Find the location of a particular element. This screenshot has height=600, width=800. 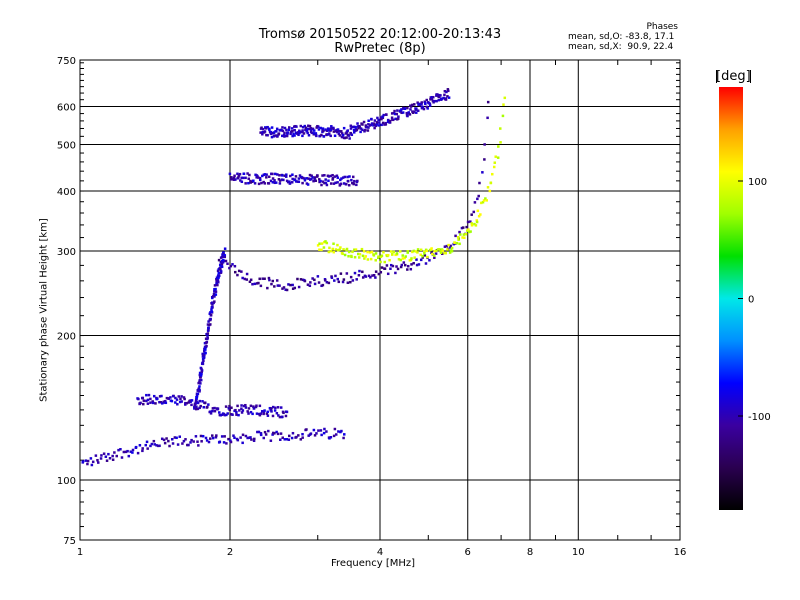

x-tick-label: 2 is located at coordinates (230, 552).